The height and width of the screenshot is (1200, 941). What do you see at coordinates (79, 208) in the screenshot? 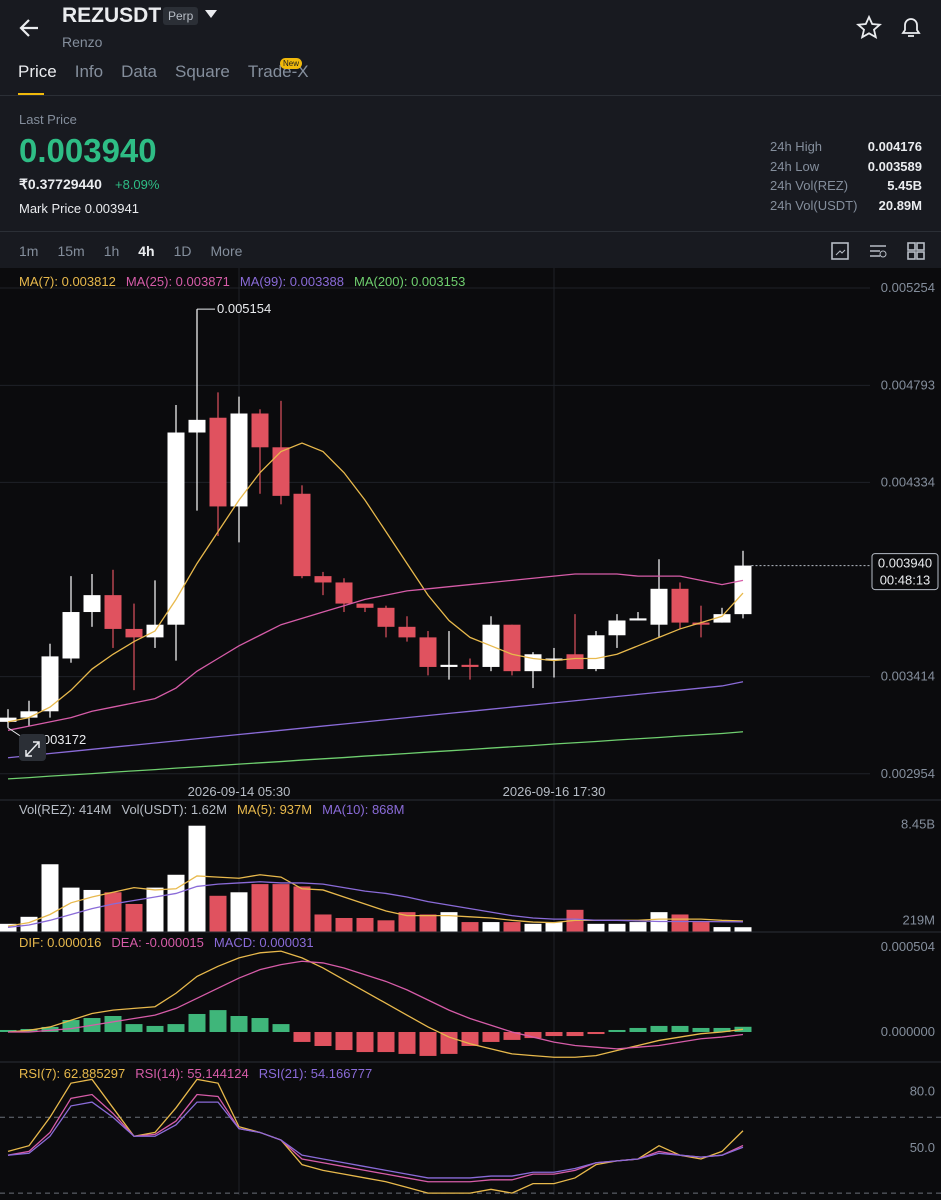
I see `mark-price: Mark Price 0.003941` at bounding box center [79, 208].